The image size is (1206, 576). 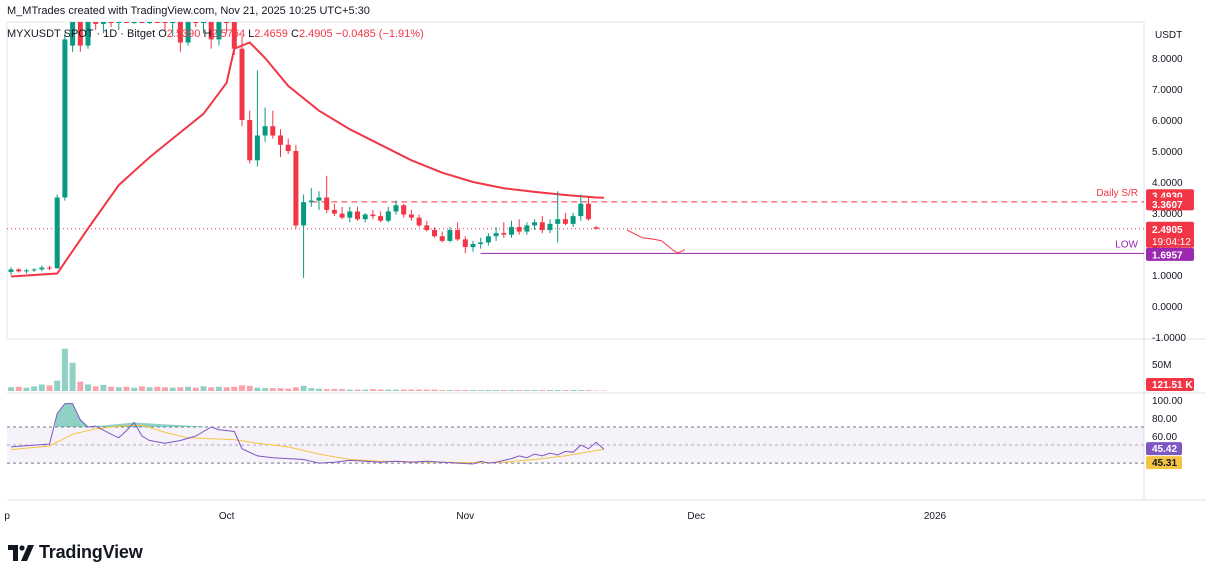 What do you see at coordinates (1169, 338) in the screenshot?
I see `price-tick-label: -1.0000` at bounding box center [1169, 338].